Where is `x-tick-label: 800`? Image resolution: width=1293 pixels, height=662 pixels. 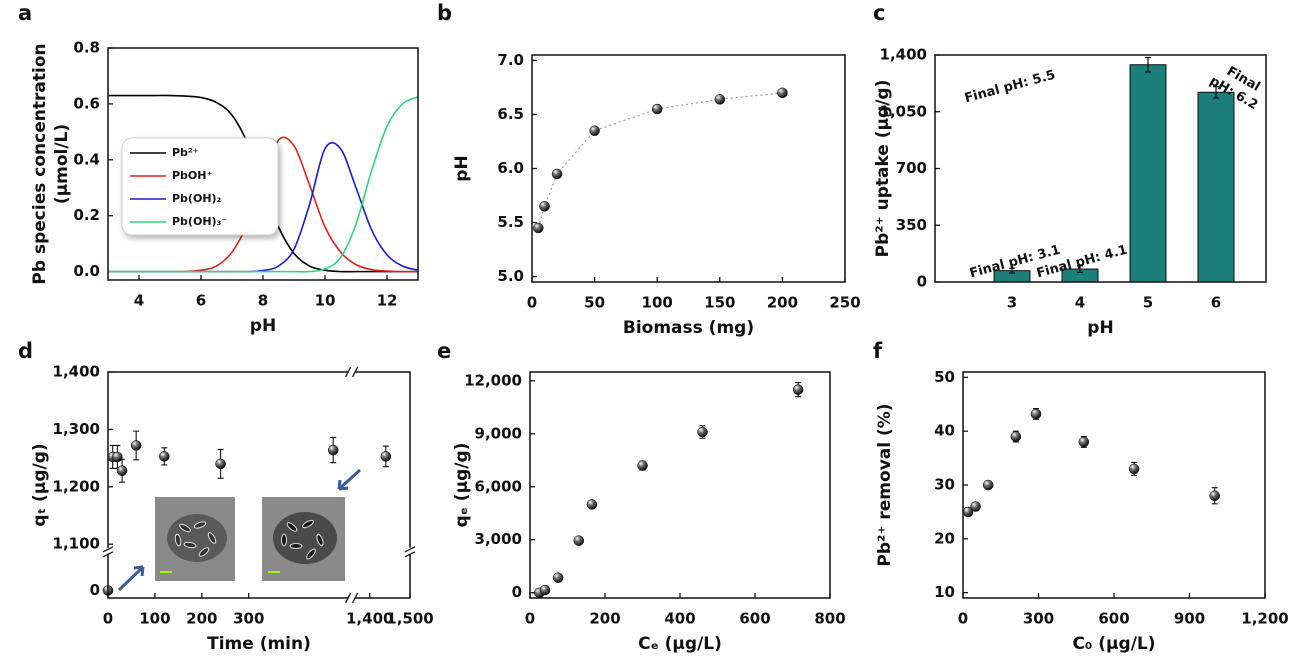 x-tick-label: 800 is located at coordinates (829, 619).